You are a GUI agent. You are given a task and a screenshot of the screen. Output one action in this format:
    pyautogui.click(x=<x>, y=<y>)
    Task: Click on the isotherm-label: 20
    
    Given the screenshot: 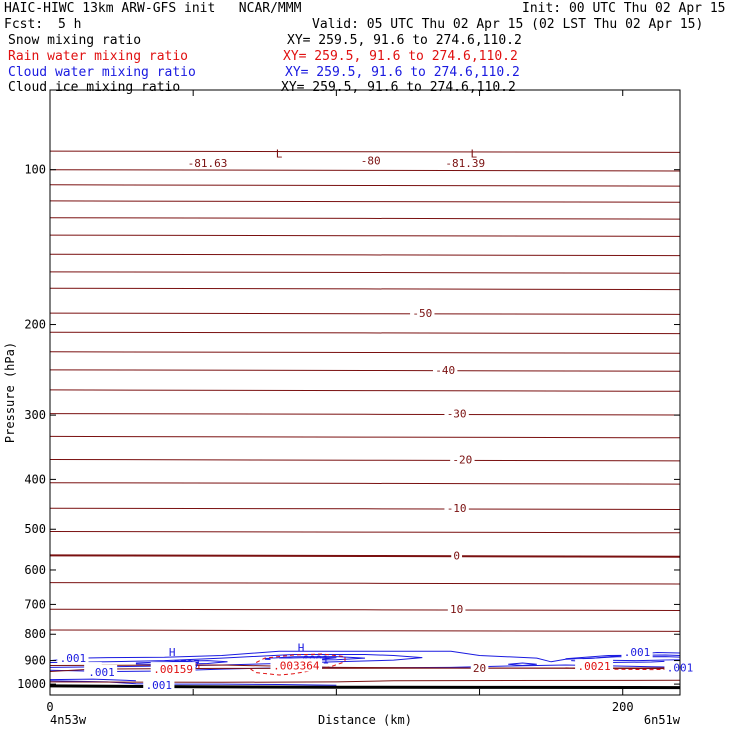 What is the action you would take?
    pyautogui.click(x=479, y=668)
    